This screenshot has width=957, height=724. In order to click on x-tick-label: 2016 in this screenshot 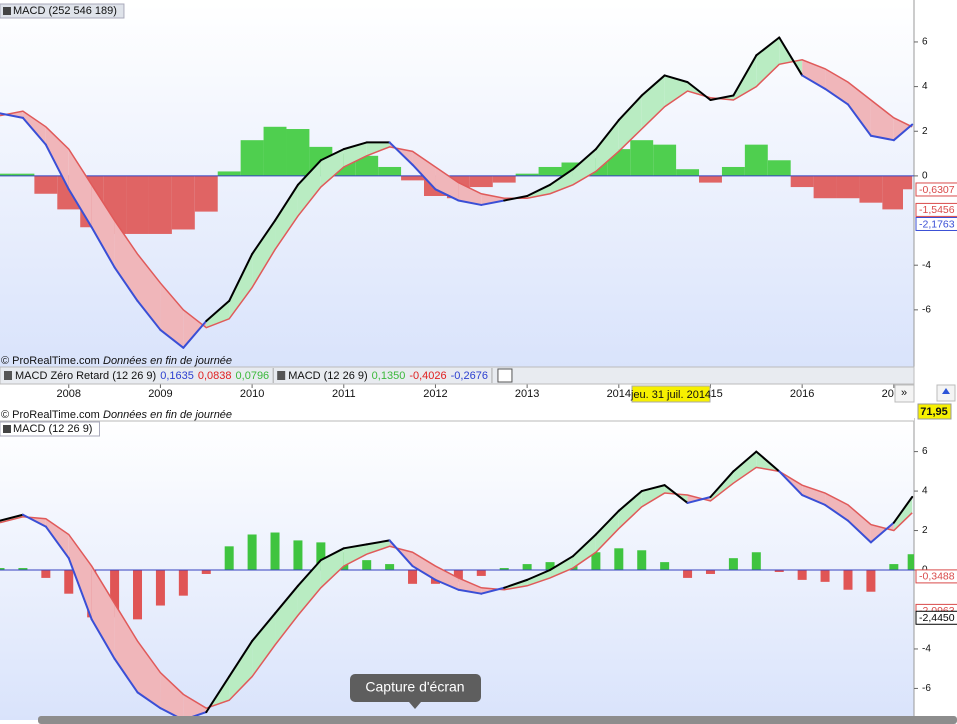, I will do `click(802, 394)`.